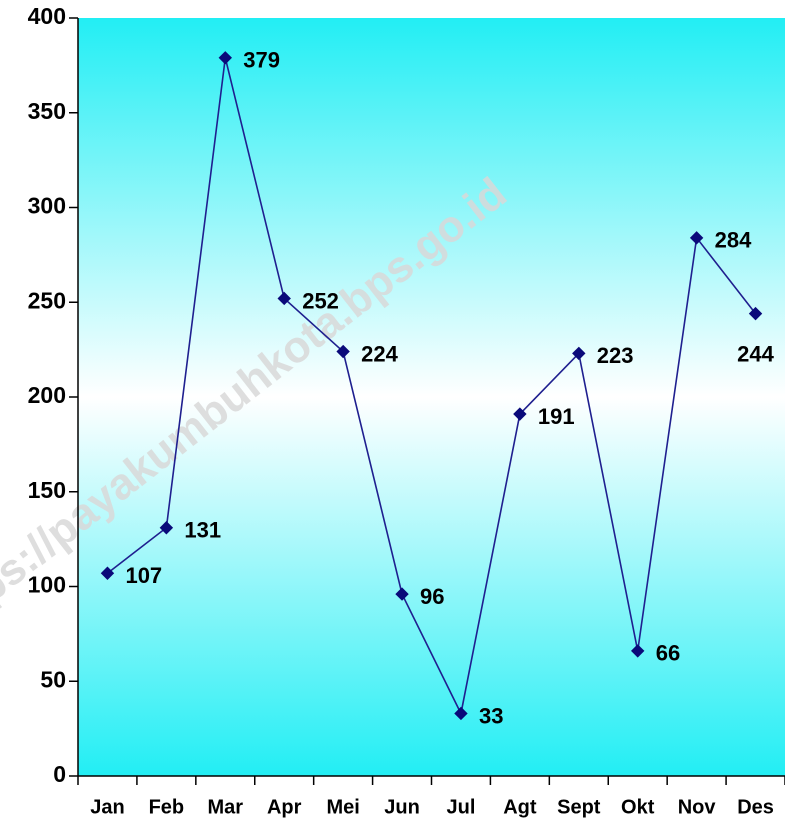 The image size is (785, 833). What do you see at coordinates (261, 60) in the screenshot?
I see `data-label: 379` at bounding box center [261, 60].